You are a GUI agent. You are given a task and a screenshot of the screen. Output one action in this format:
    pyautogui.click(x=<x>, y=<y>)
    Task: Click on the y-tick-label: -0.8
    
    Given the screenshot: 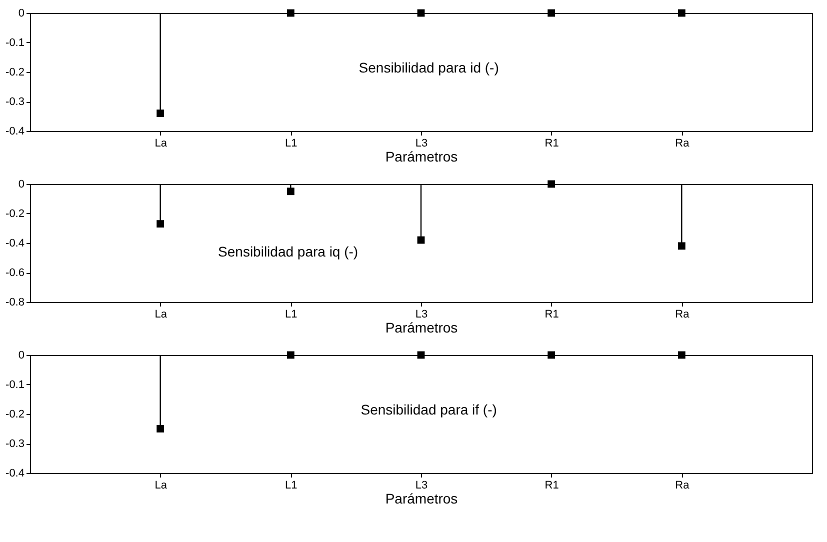 What is the action you would take?
    pyautogui.click(x=15, y=302)
    